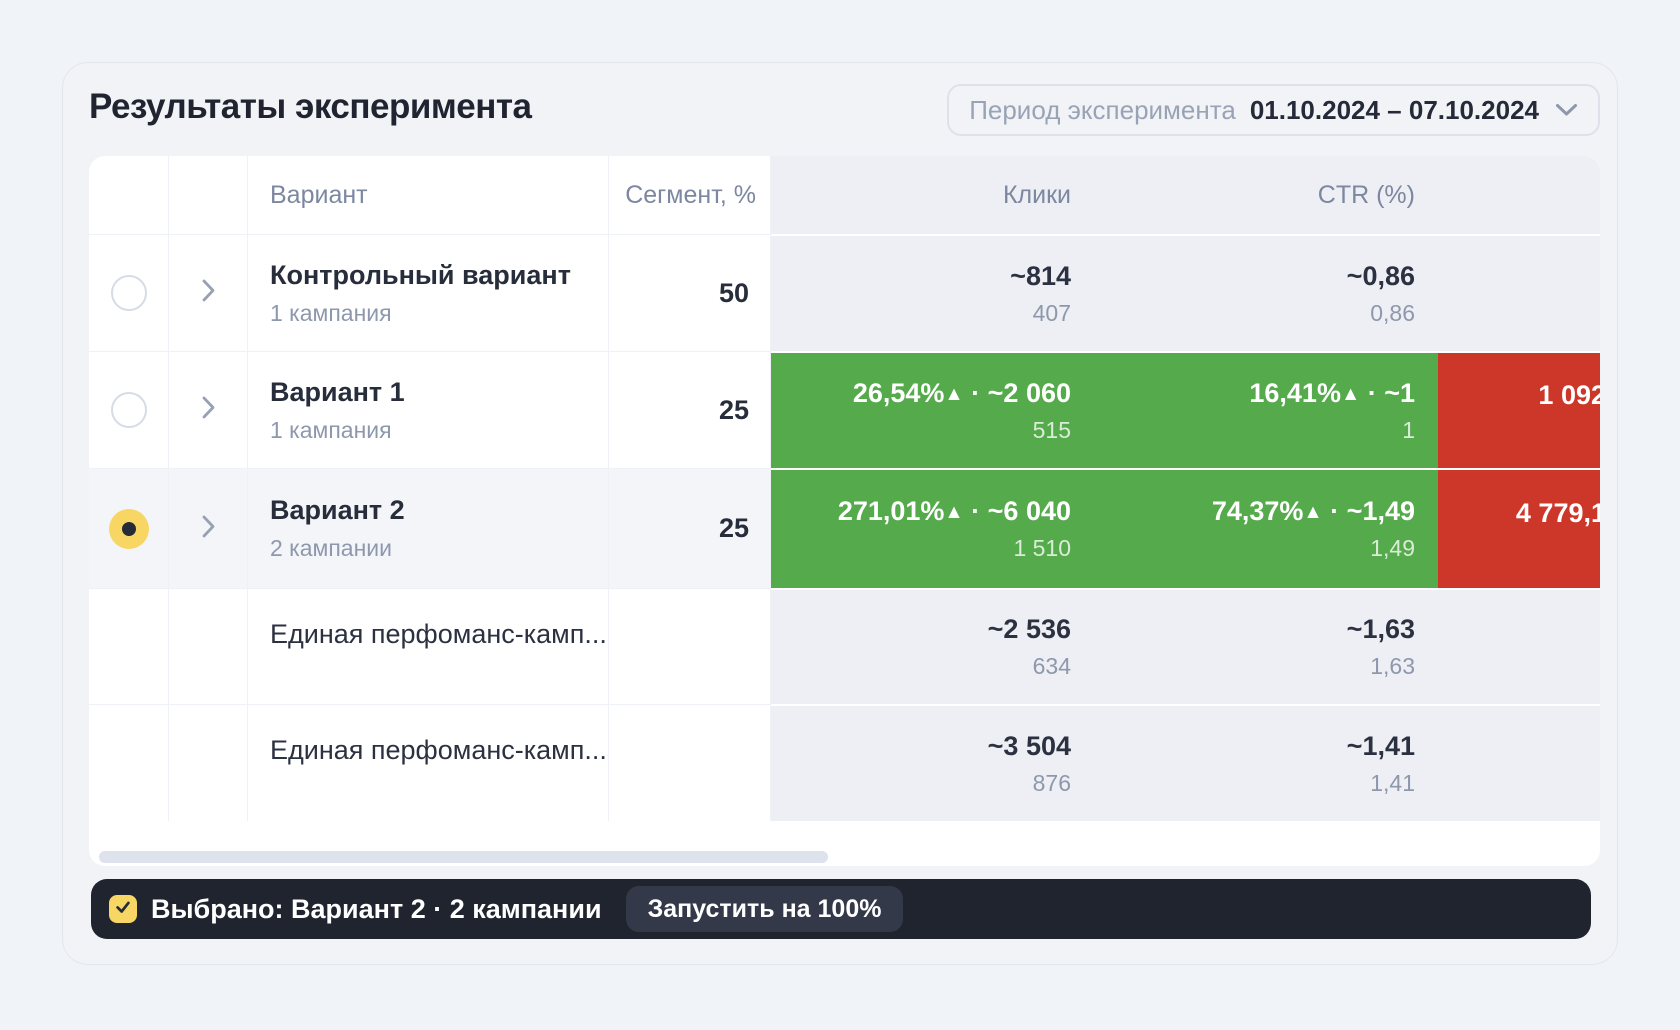 The image size is (1680, 1030). I want to click on selected-checkbox, so click(123, 909).